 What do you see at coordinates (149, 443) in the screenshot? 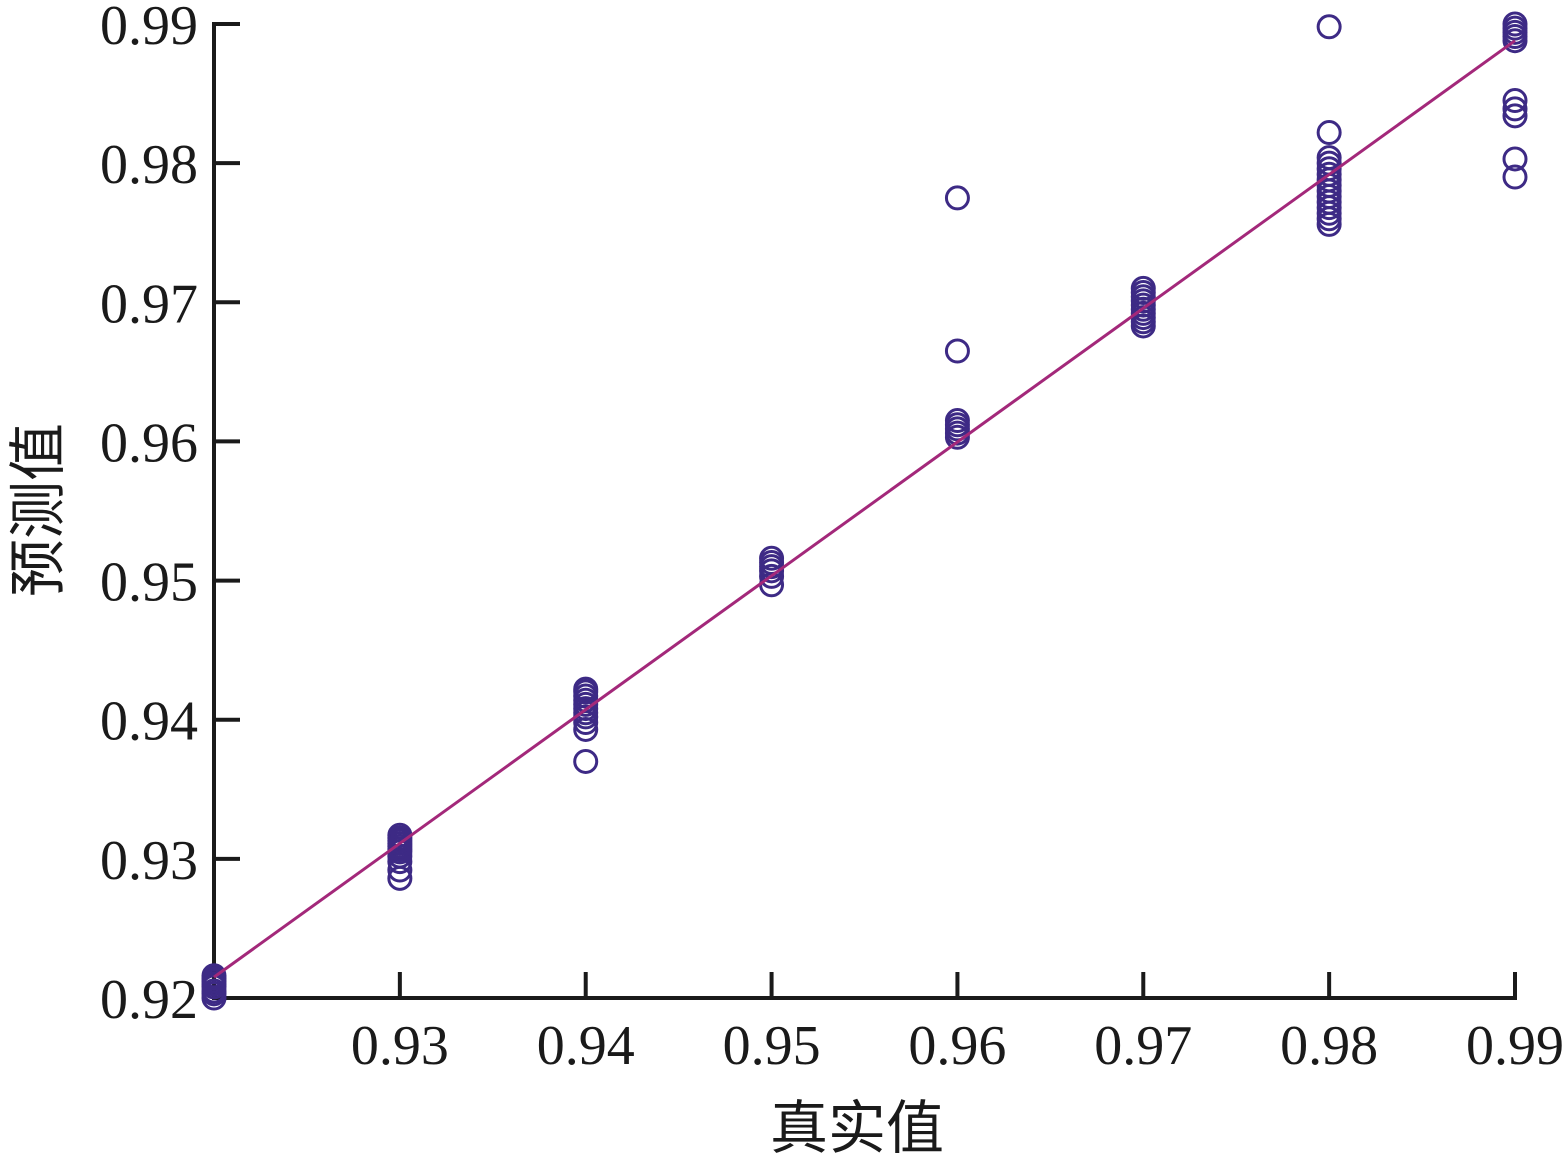
I see `y-tick-label: 0.96` at bounding box center [149, 443].